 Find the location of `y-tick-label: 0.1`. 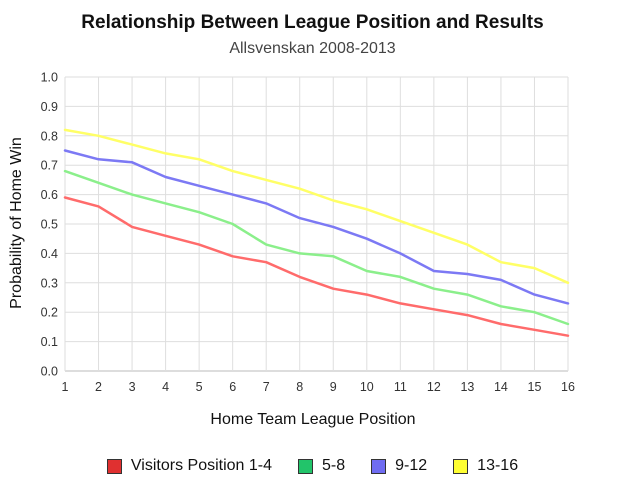

y-tick-label: 0.1 is located at coordinates (49, 342).